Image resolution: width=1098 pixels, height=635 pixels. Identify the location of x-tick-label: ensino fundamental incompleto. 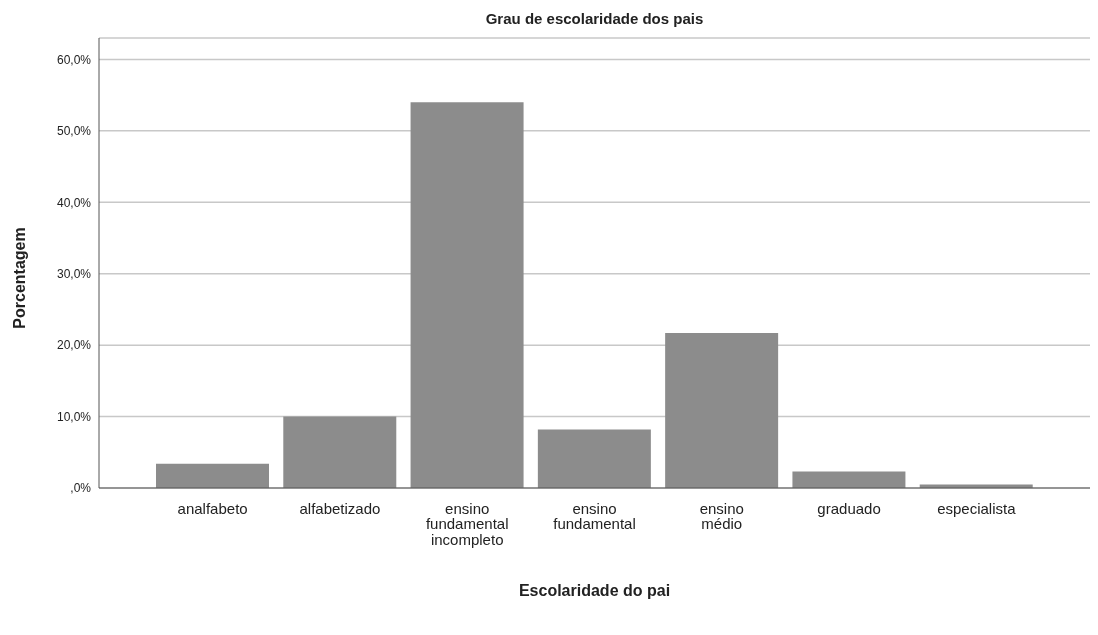
(467, 523).